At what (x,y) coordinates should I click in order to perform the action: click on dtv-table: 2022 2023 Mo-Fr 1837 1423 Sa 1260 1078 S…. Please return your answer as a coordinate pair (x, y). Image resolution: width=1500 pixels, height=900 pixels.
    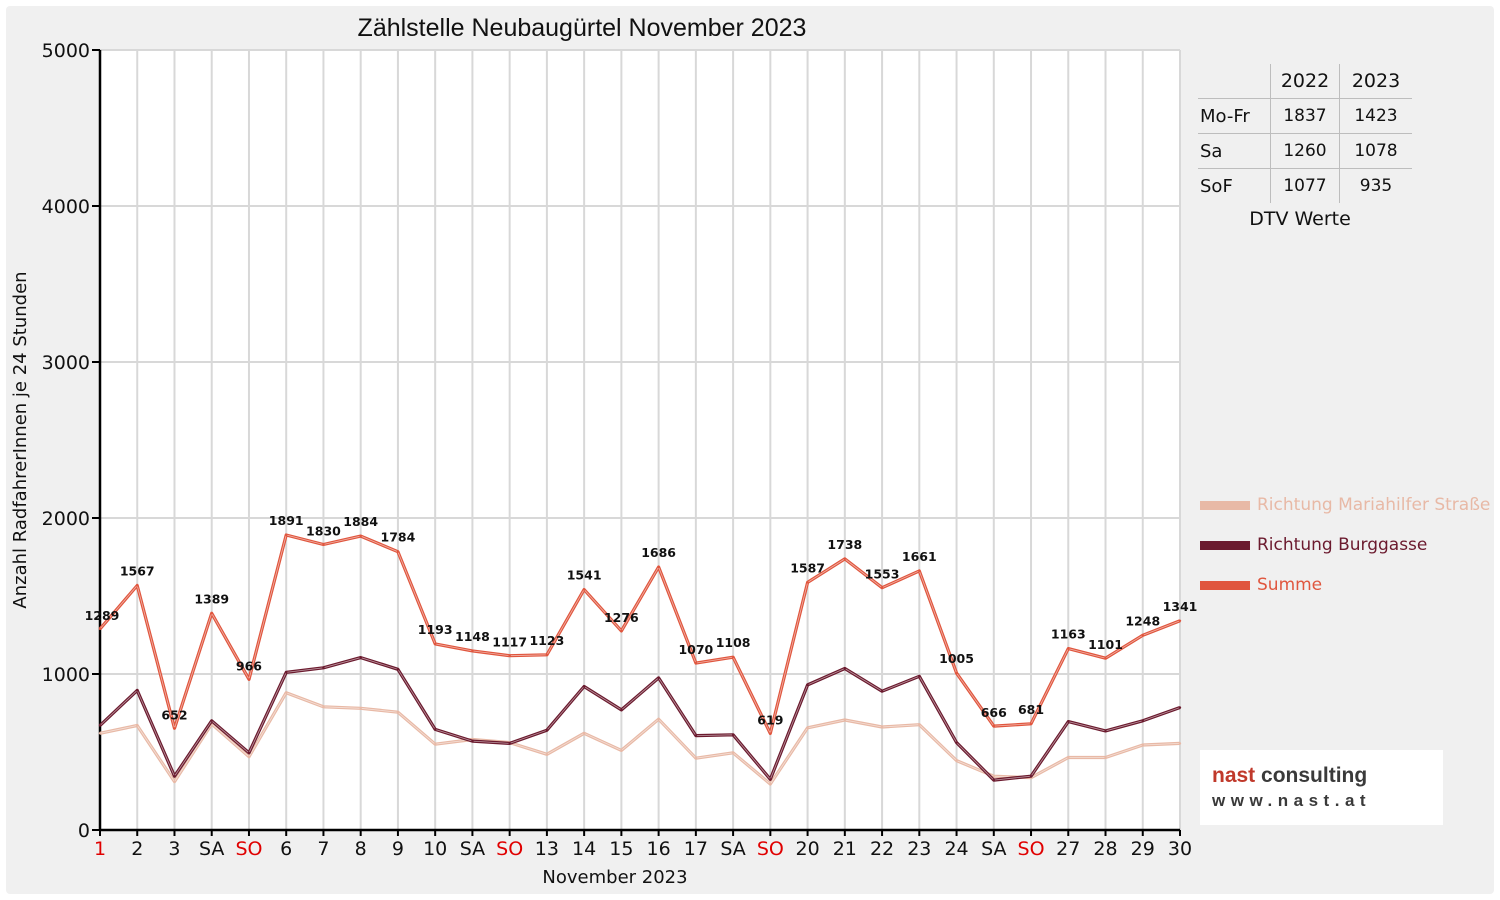
    Looking at the image, I should click on (1305, 133).